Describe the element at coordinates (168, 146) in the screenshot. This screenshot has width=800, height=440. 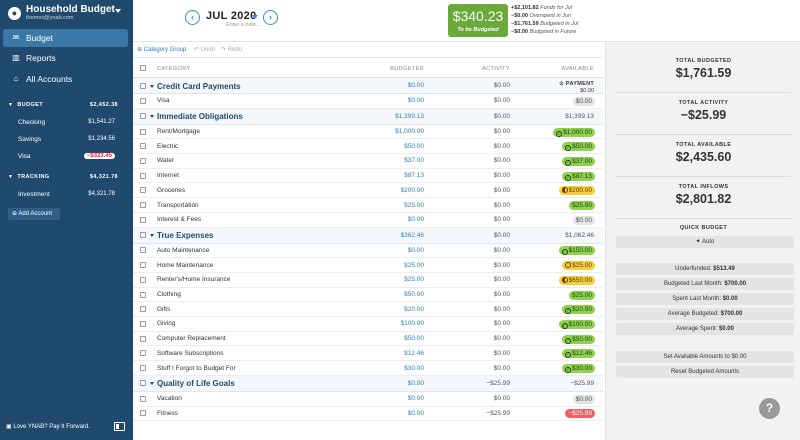
I see `category-name: Electric` at that location.